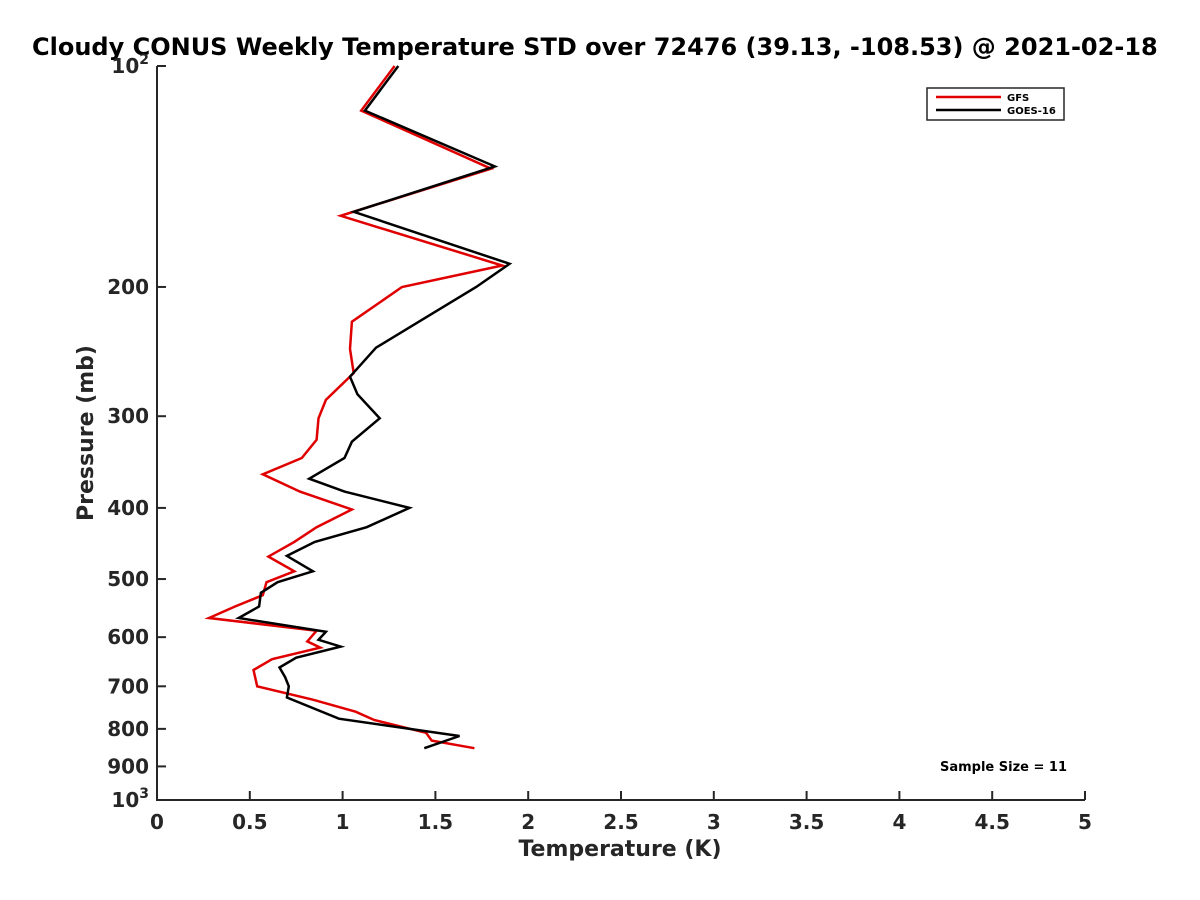  I want to click on x-tick-label: 4.5, so click(991, 822).